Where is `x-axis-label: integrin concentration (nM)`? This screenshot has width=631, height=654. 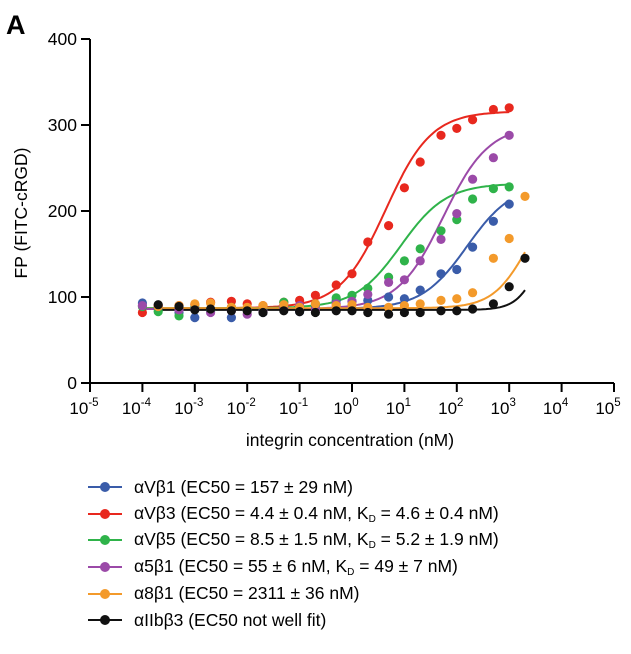 x-axis-label: integrin concentration (nM) is located at coordinates (350, 440).